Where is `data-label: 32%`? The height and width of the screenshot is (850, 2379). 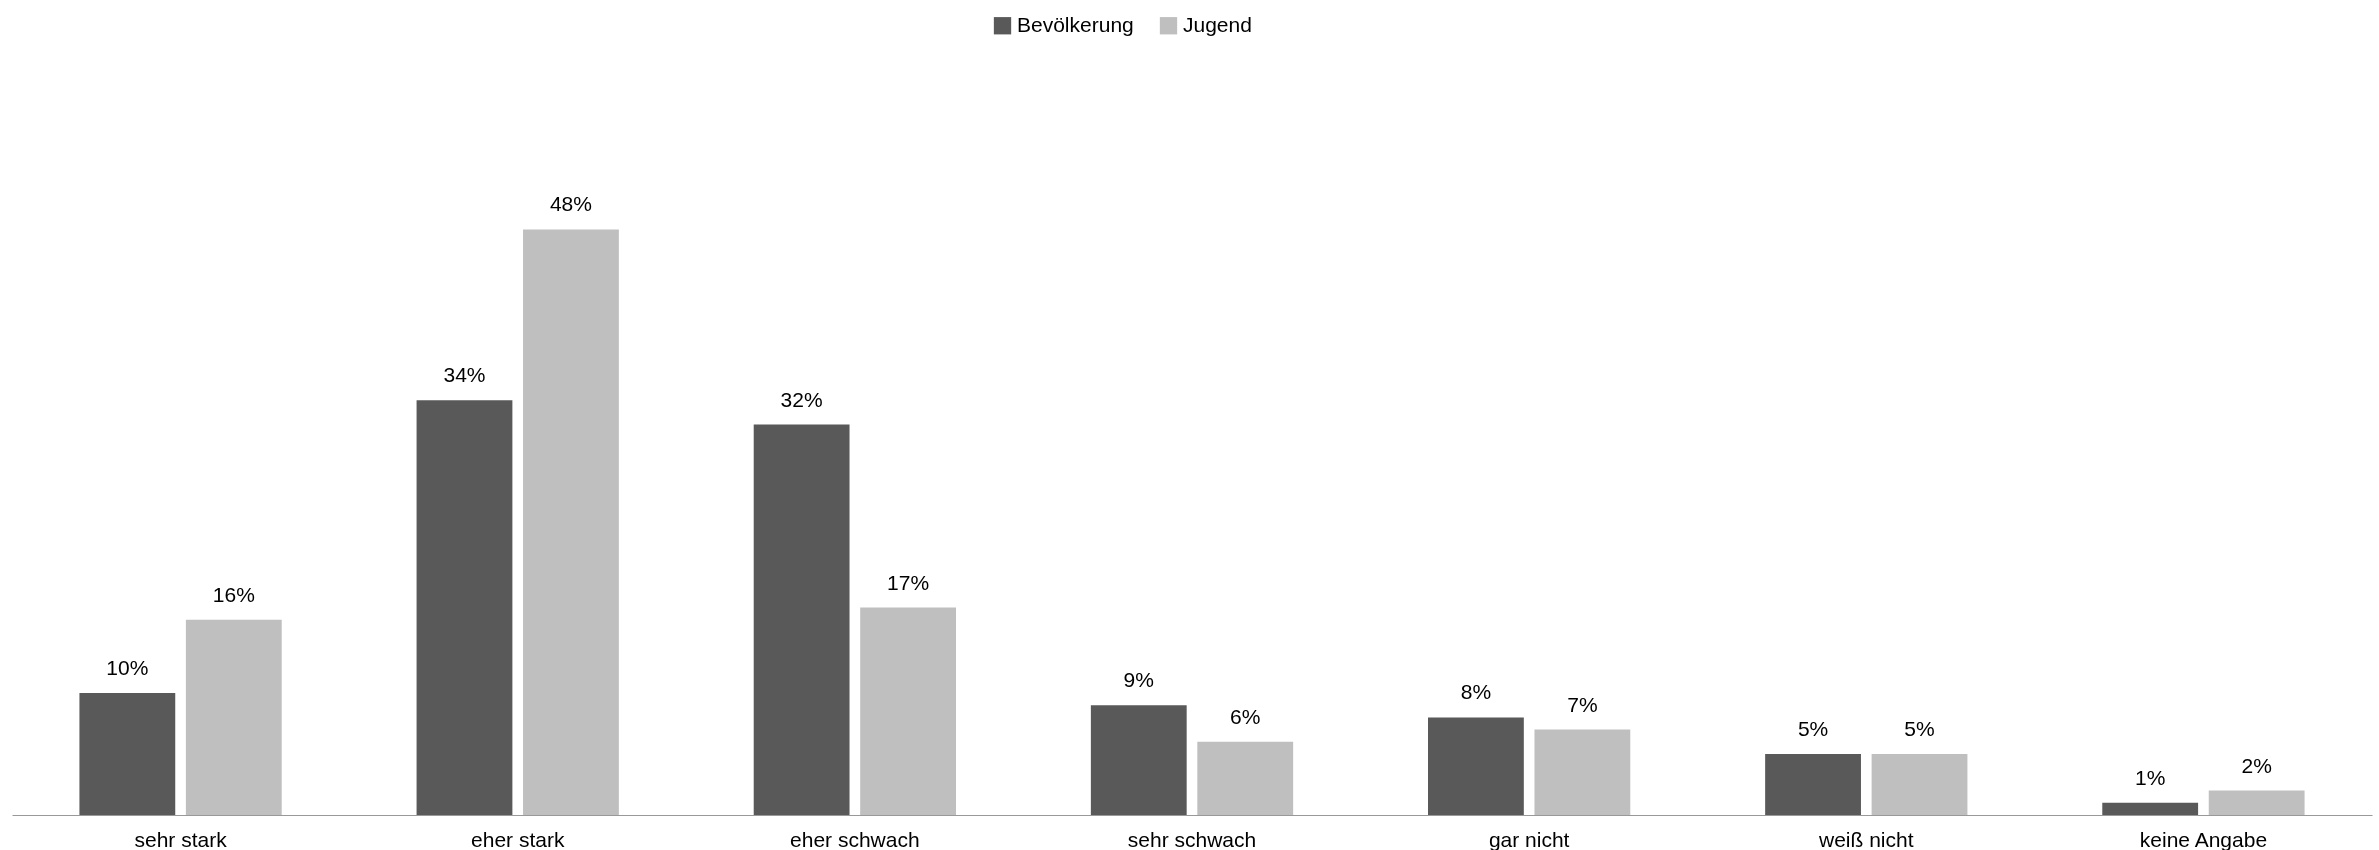
data-label: 32% is located at coordinates (801, 399).